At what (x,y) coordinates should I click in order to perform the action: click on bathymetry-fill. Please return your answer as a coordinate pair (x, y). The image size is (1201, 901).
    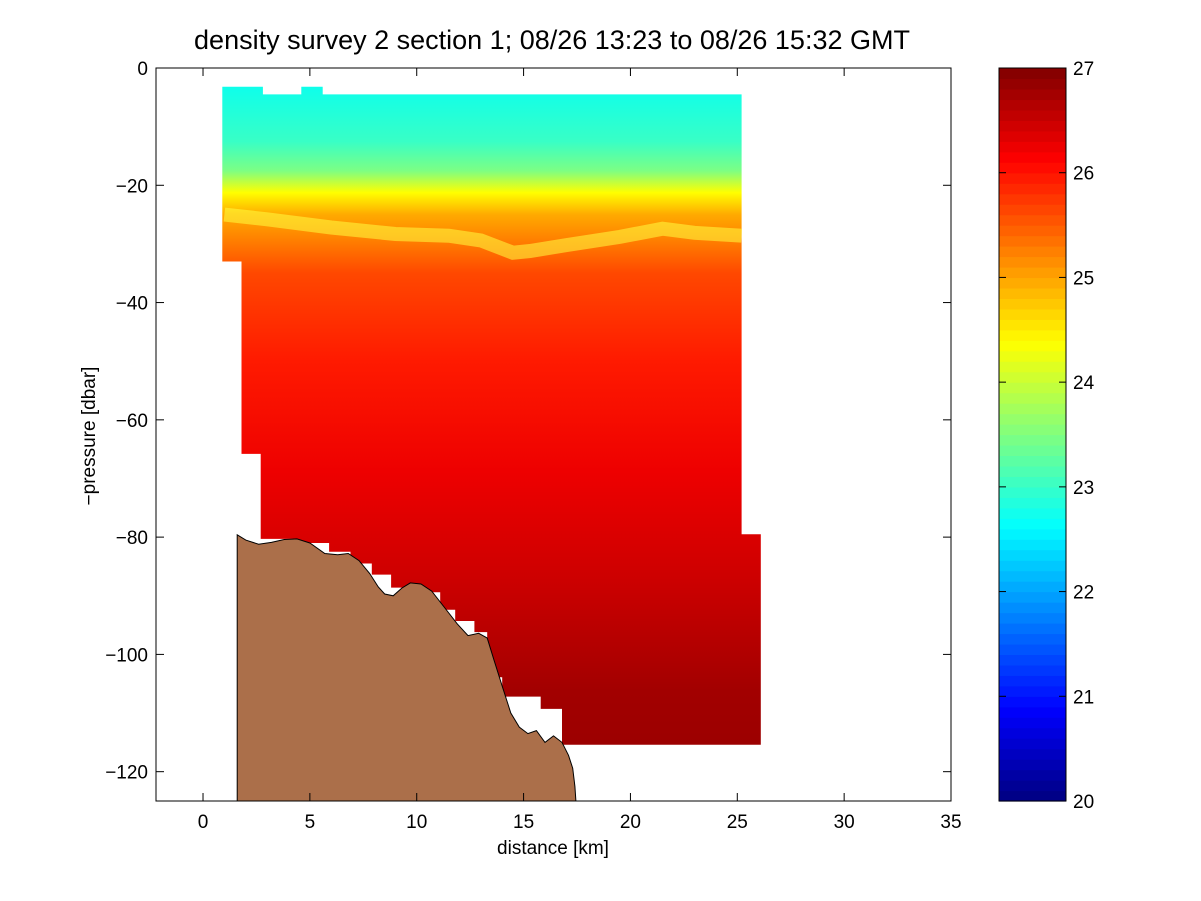
    Looking at the image, I should click on (406, 667).